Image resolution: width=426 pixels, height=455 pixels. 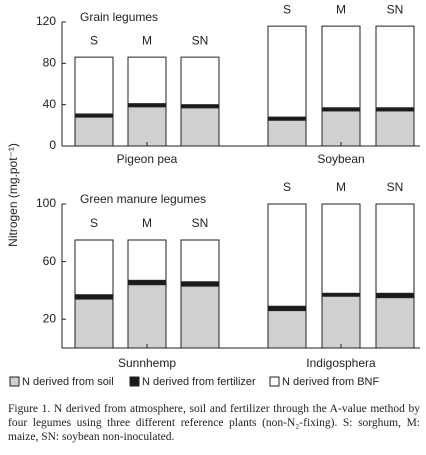 What do you see at coordinates (46, 203) in the screenshot?
I see `y-tick-label: 100` at bounding box center [46, 203].